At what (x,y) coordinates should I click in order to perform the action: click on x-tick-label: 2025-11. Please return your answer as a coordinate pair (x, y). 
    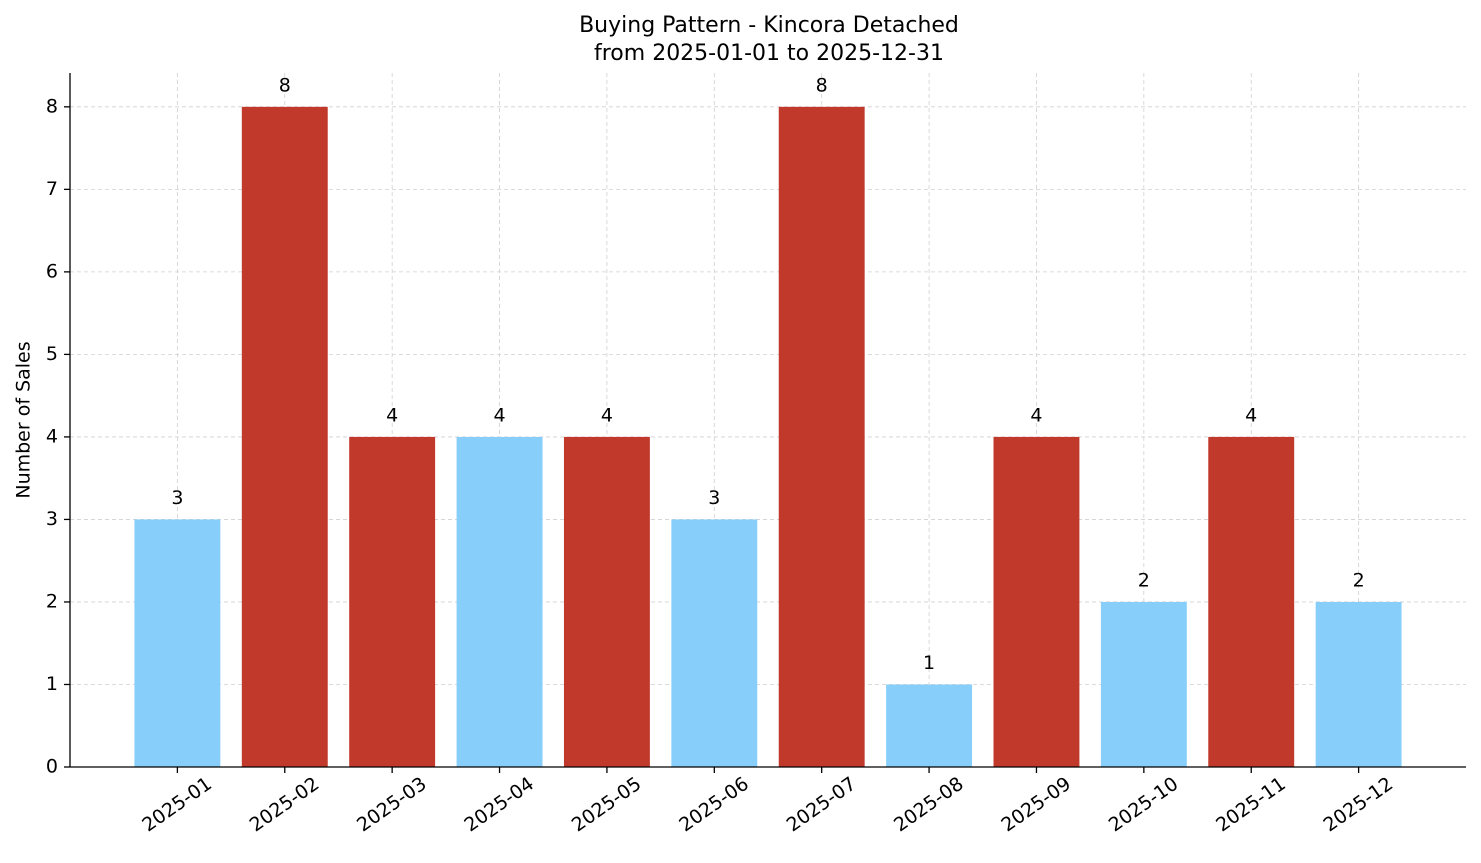
    Looking at the image, I should click on (1251, 805).